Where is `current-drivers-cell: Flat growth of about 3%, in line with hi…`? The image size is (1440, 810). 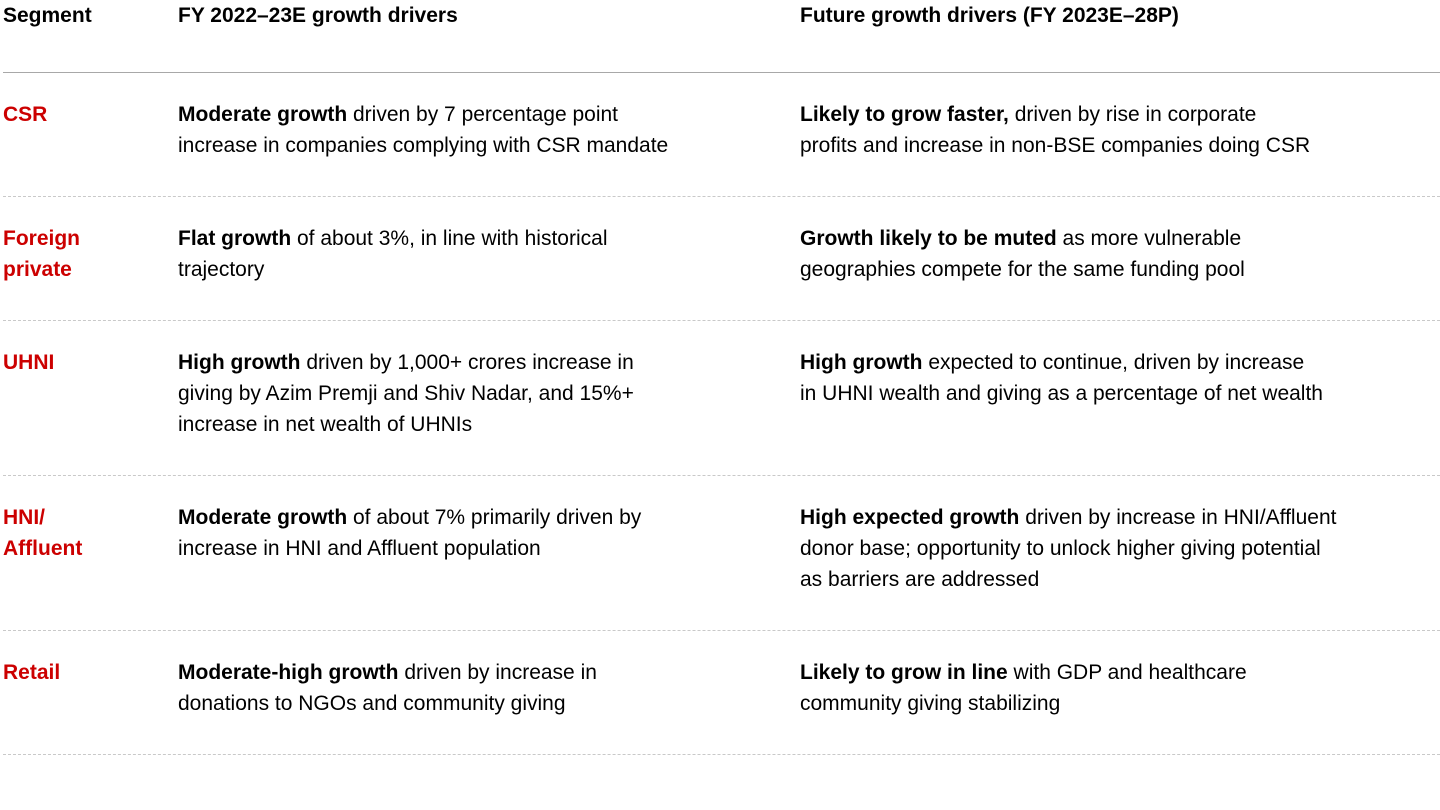
current-drivers-cell: Flat growth of about 3%, in line with hi… is located at coordinates (489, 254).